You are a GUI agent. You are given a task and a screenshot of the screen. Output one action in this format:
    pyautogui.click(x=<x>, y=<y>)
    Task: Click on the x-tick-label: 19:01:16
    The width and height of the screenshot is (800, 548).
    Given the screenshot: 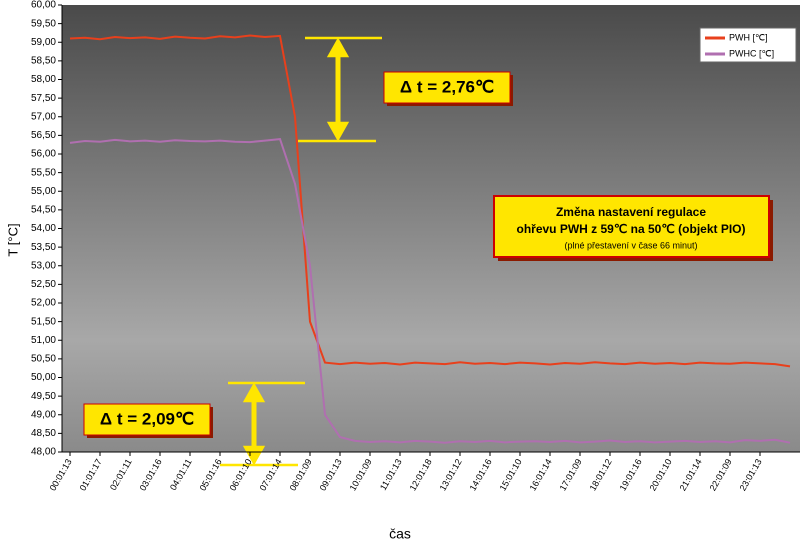 What is the action you would take?
    pyautogui.click(x=631, y=474)
    